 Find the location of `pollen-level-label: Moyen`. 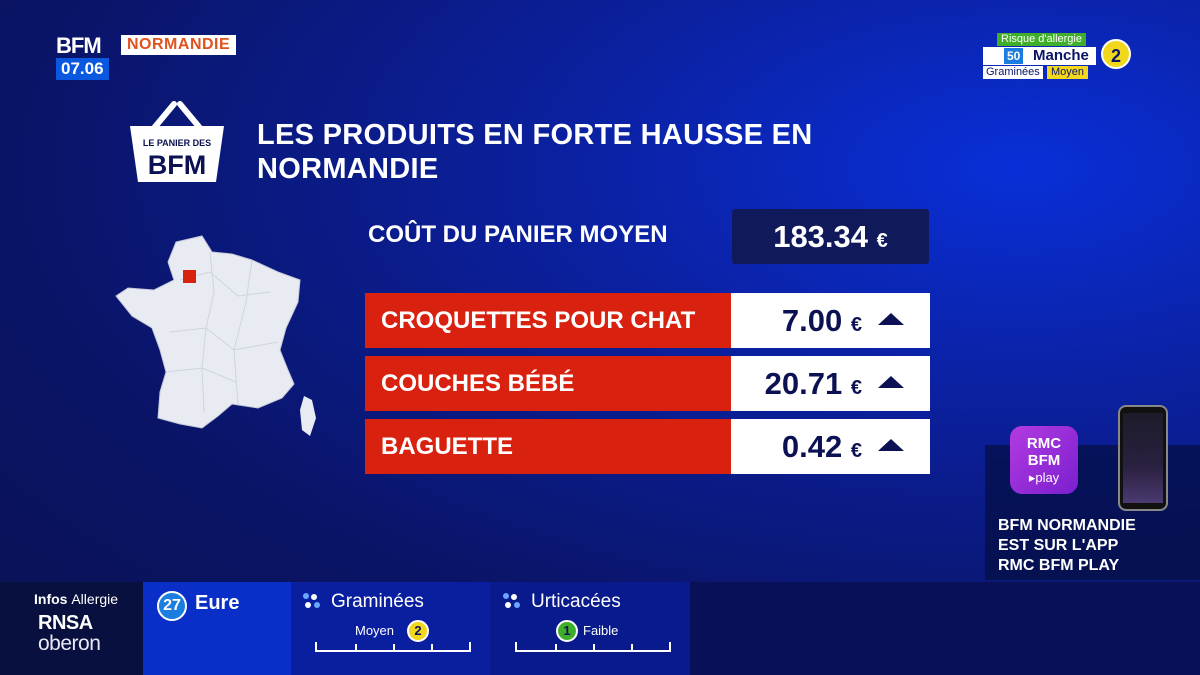

pollen-level-label: Moyen is located at coordinates (375, 630).